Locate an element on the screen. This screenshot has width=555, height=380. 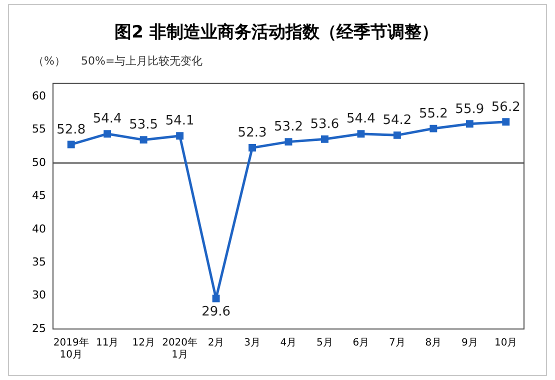
data-label: 54.2 is located at coordinates (397, 120).